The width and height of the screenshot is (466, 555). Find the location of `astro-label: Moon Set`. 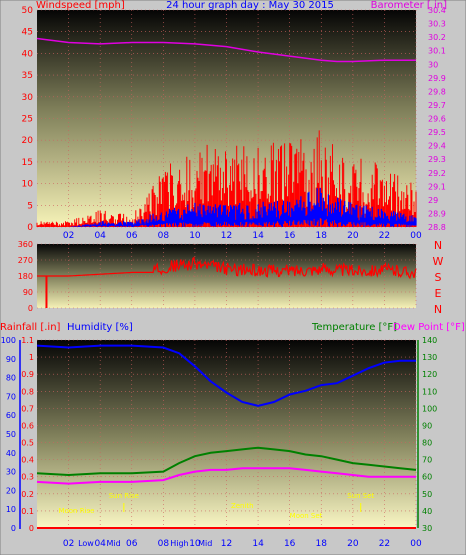

astro-label: Moon Set is located at coordinates (306, 516).